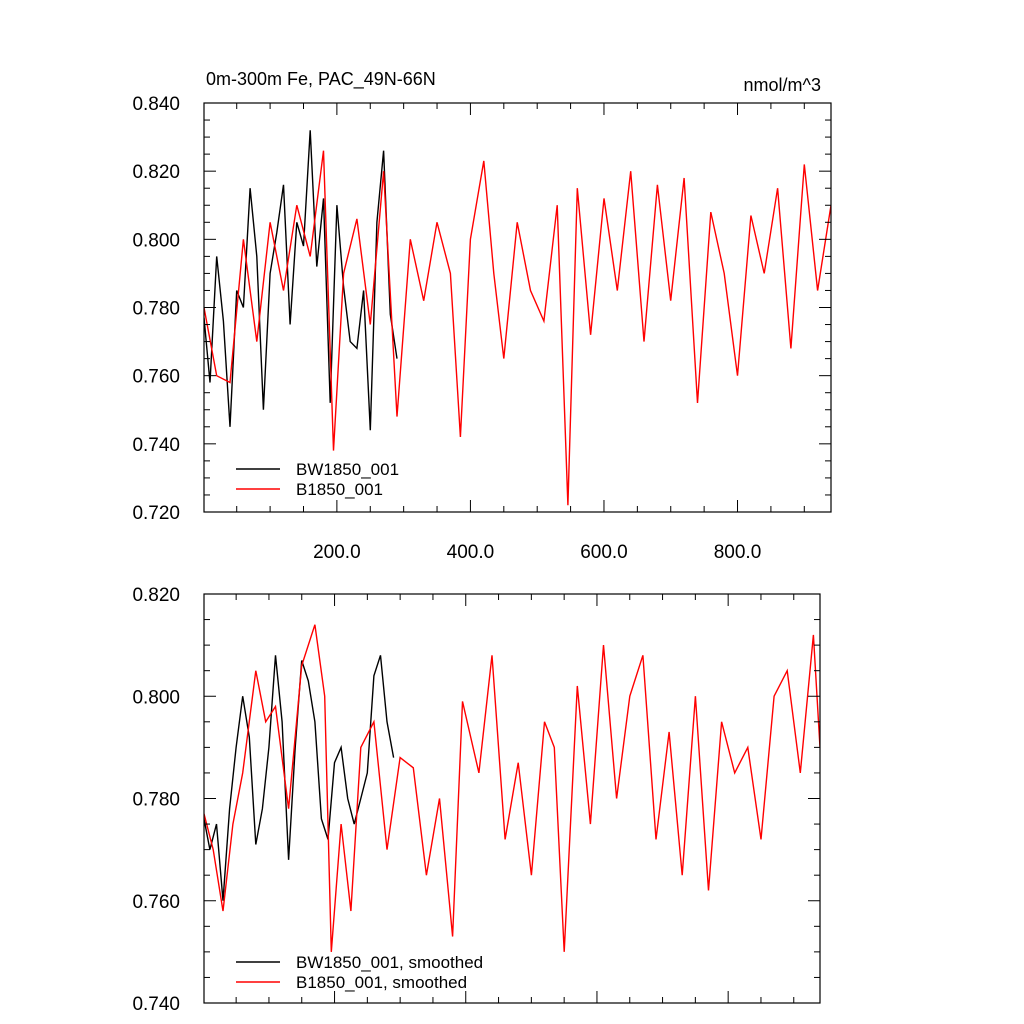 Image resolution: width=1024 pixels, height=1024 pixels. What do you see at coordinates (471, 552) in the screenshot?
I see `x-tick-label: 400.0` at bounding box center [471, 552].